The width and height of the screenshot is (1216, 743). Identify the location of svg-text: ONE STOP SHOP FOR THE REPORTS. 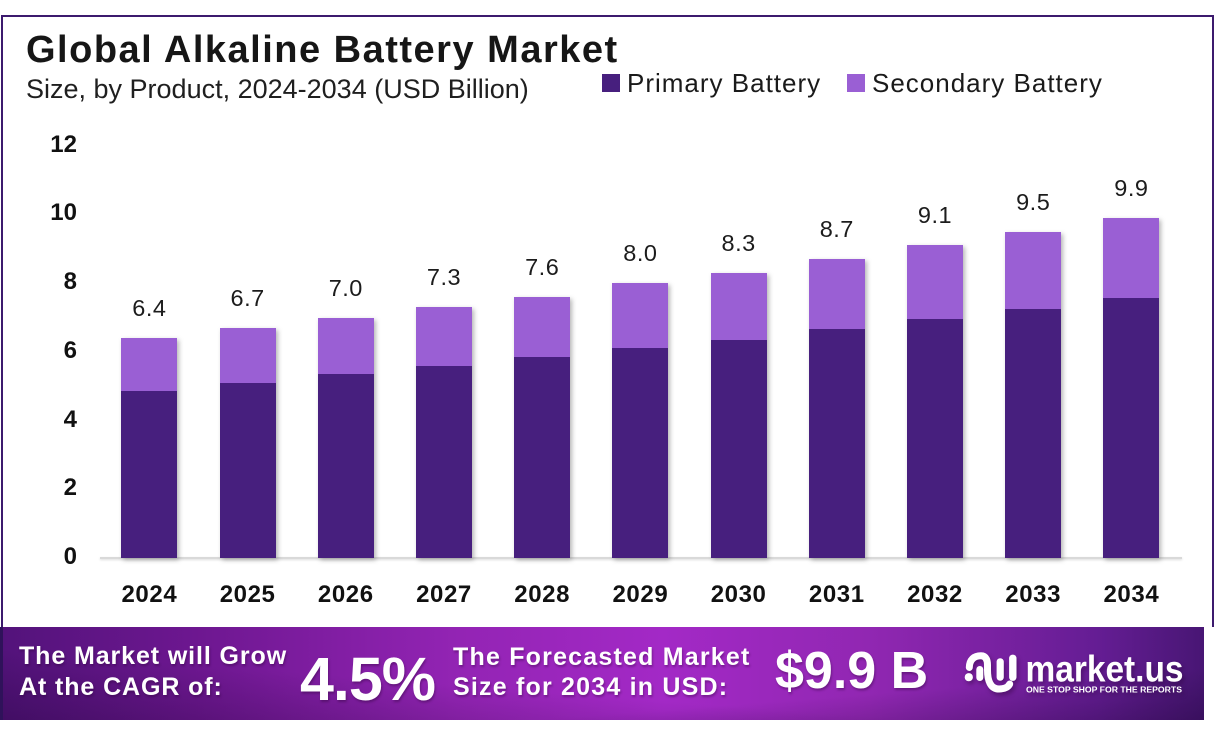
(1104, 690).